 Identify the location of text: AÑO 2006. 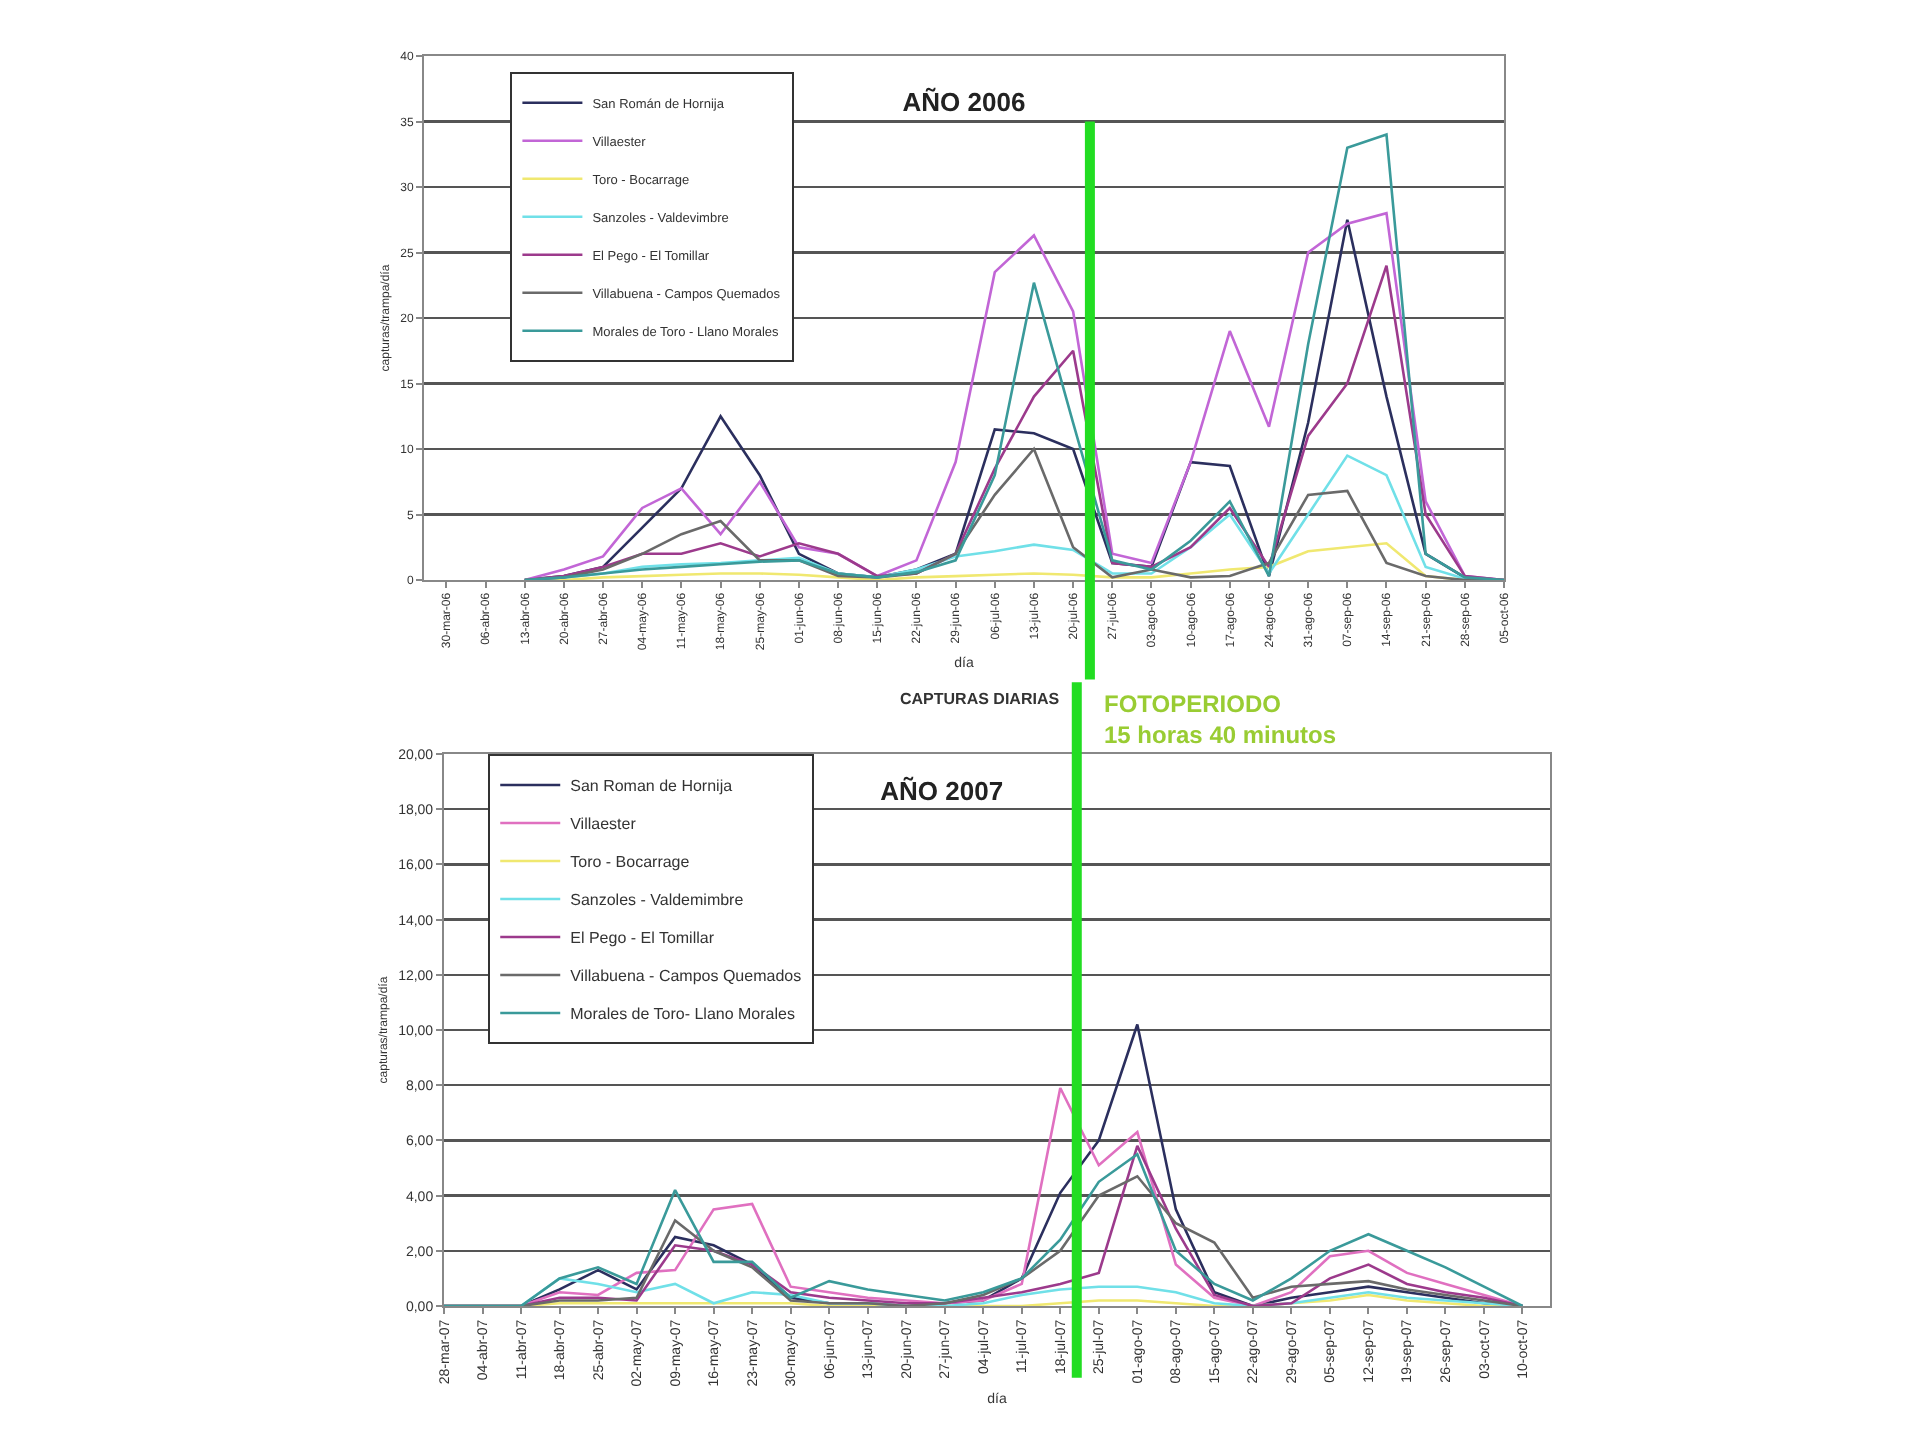
(964, 101).